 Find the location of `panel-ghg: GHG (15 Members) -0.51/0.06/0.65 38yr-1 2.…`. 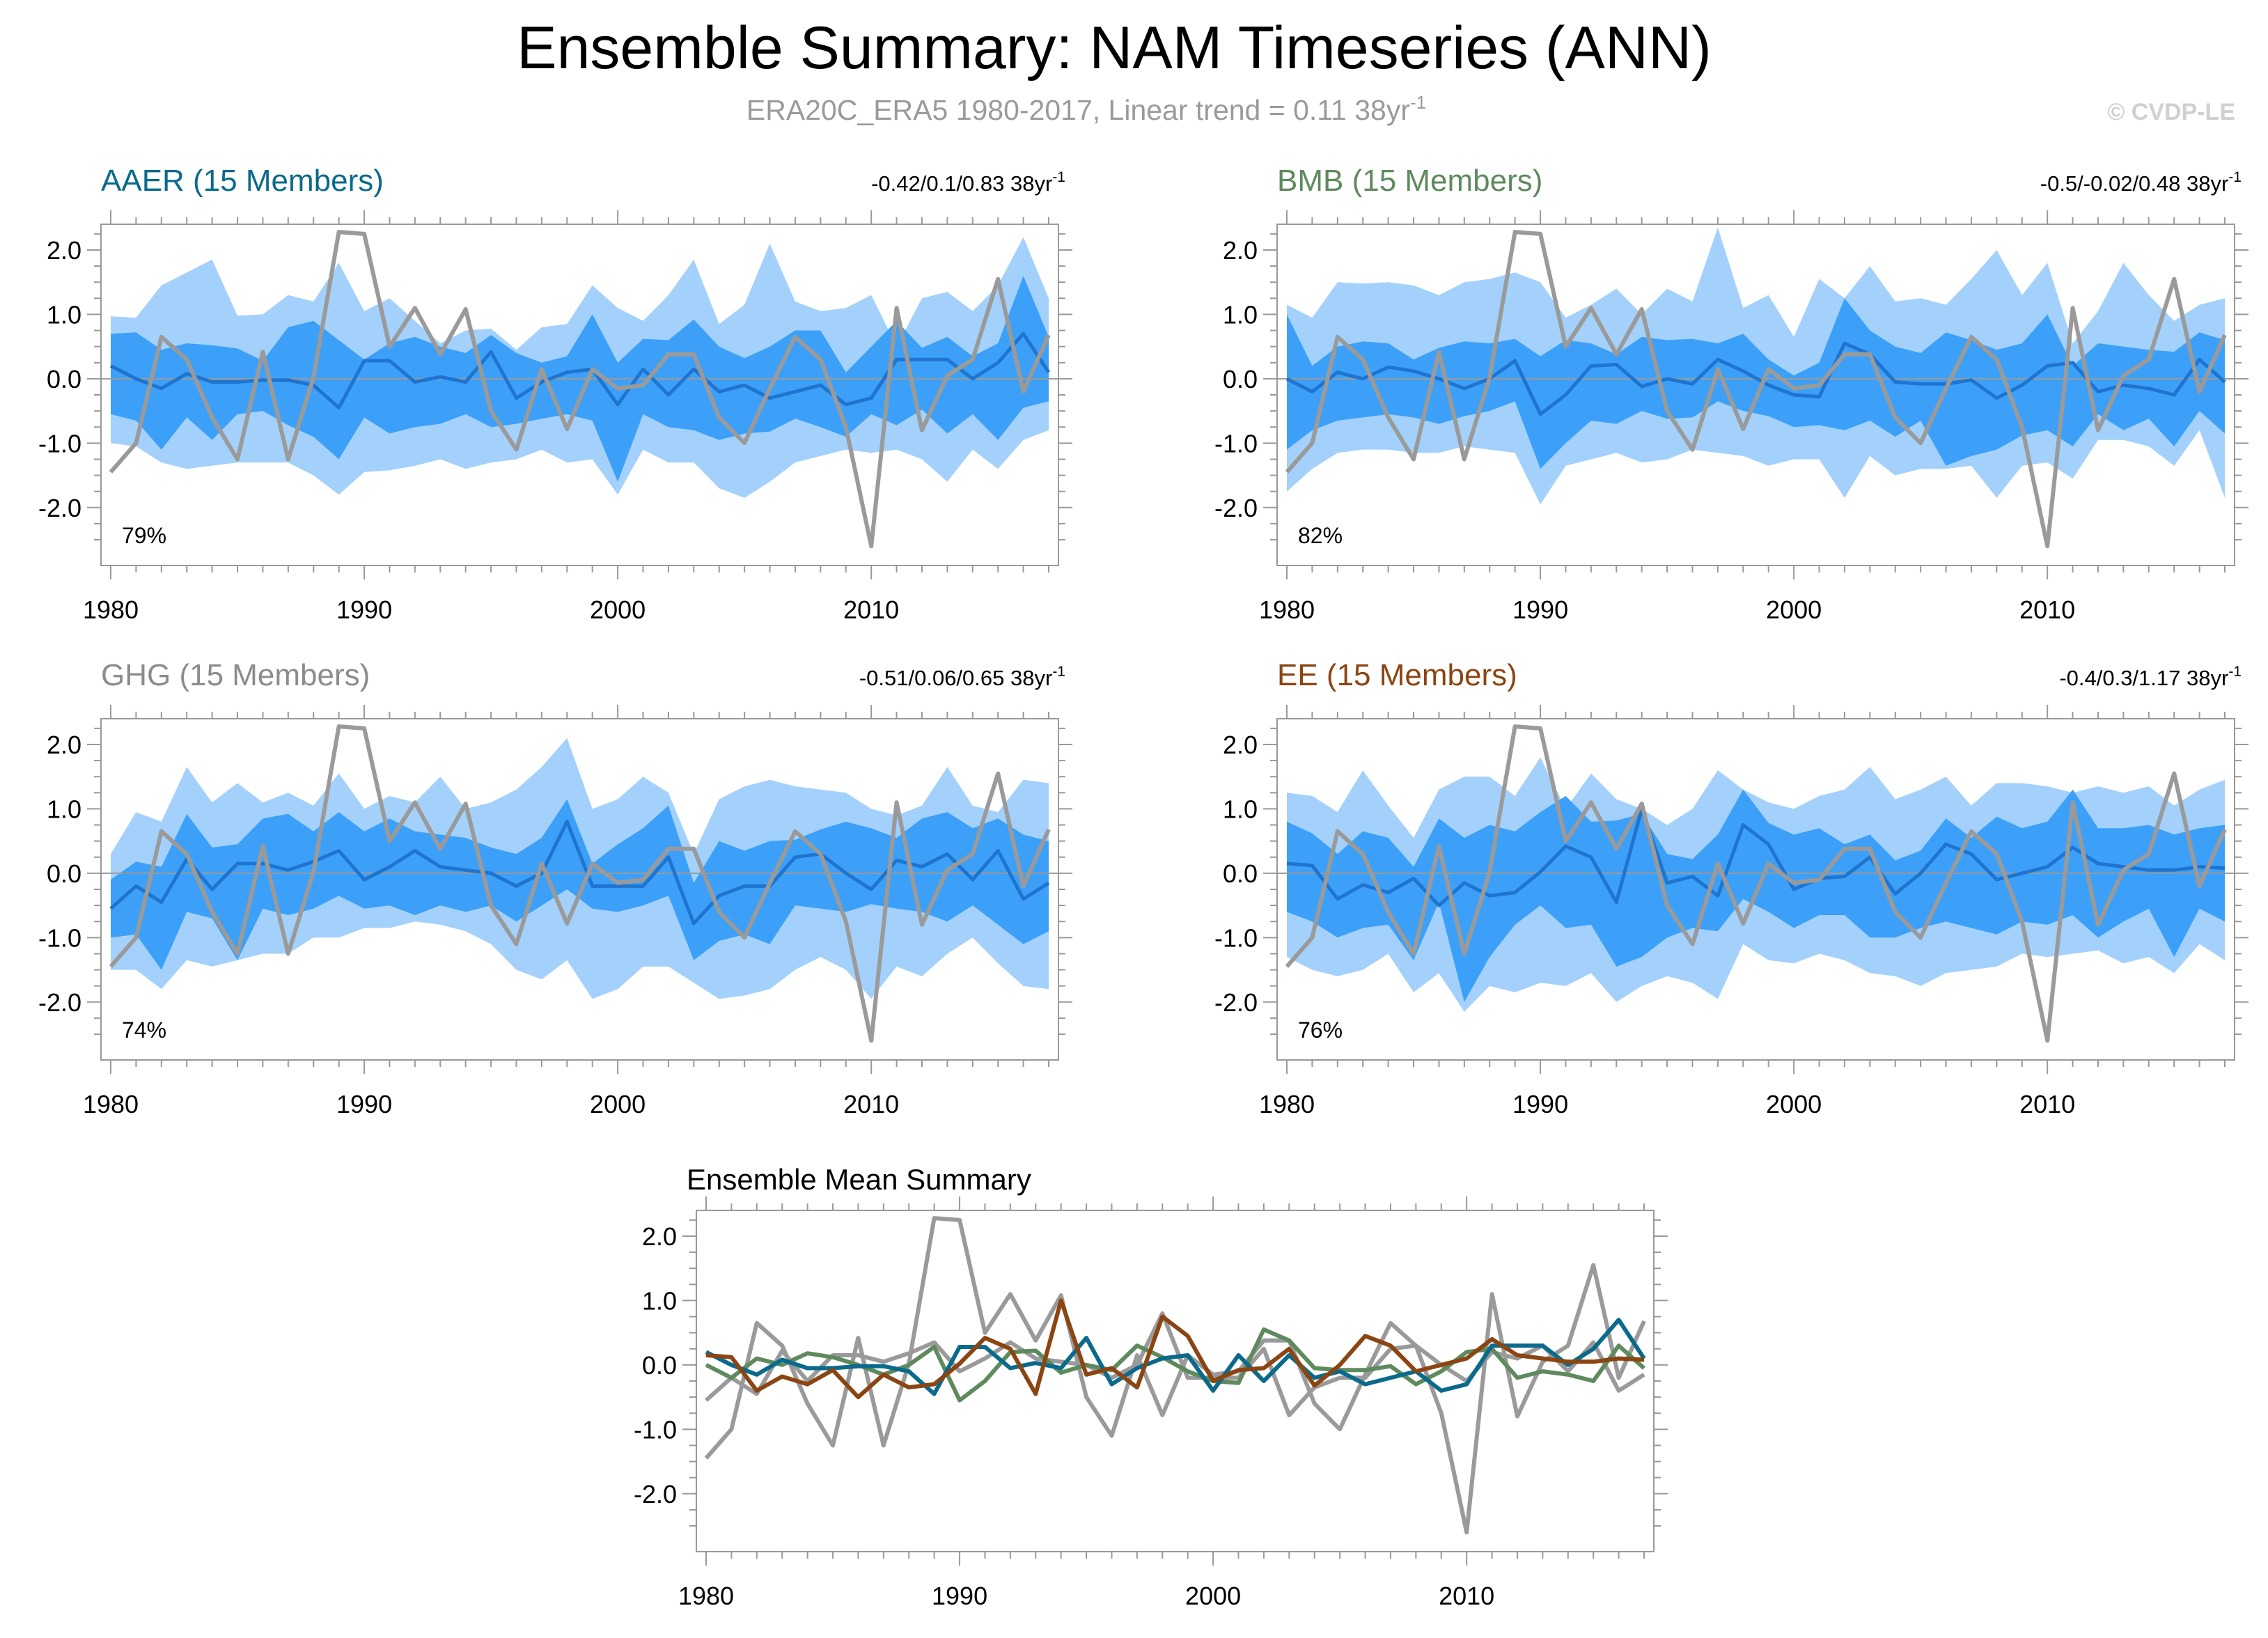

panel-ghg: GHG (15 Members) -0.51/0.06/0.65 38yr-1 2.… is located at coordinates (555, 888).